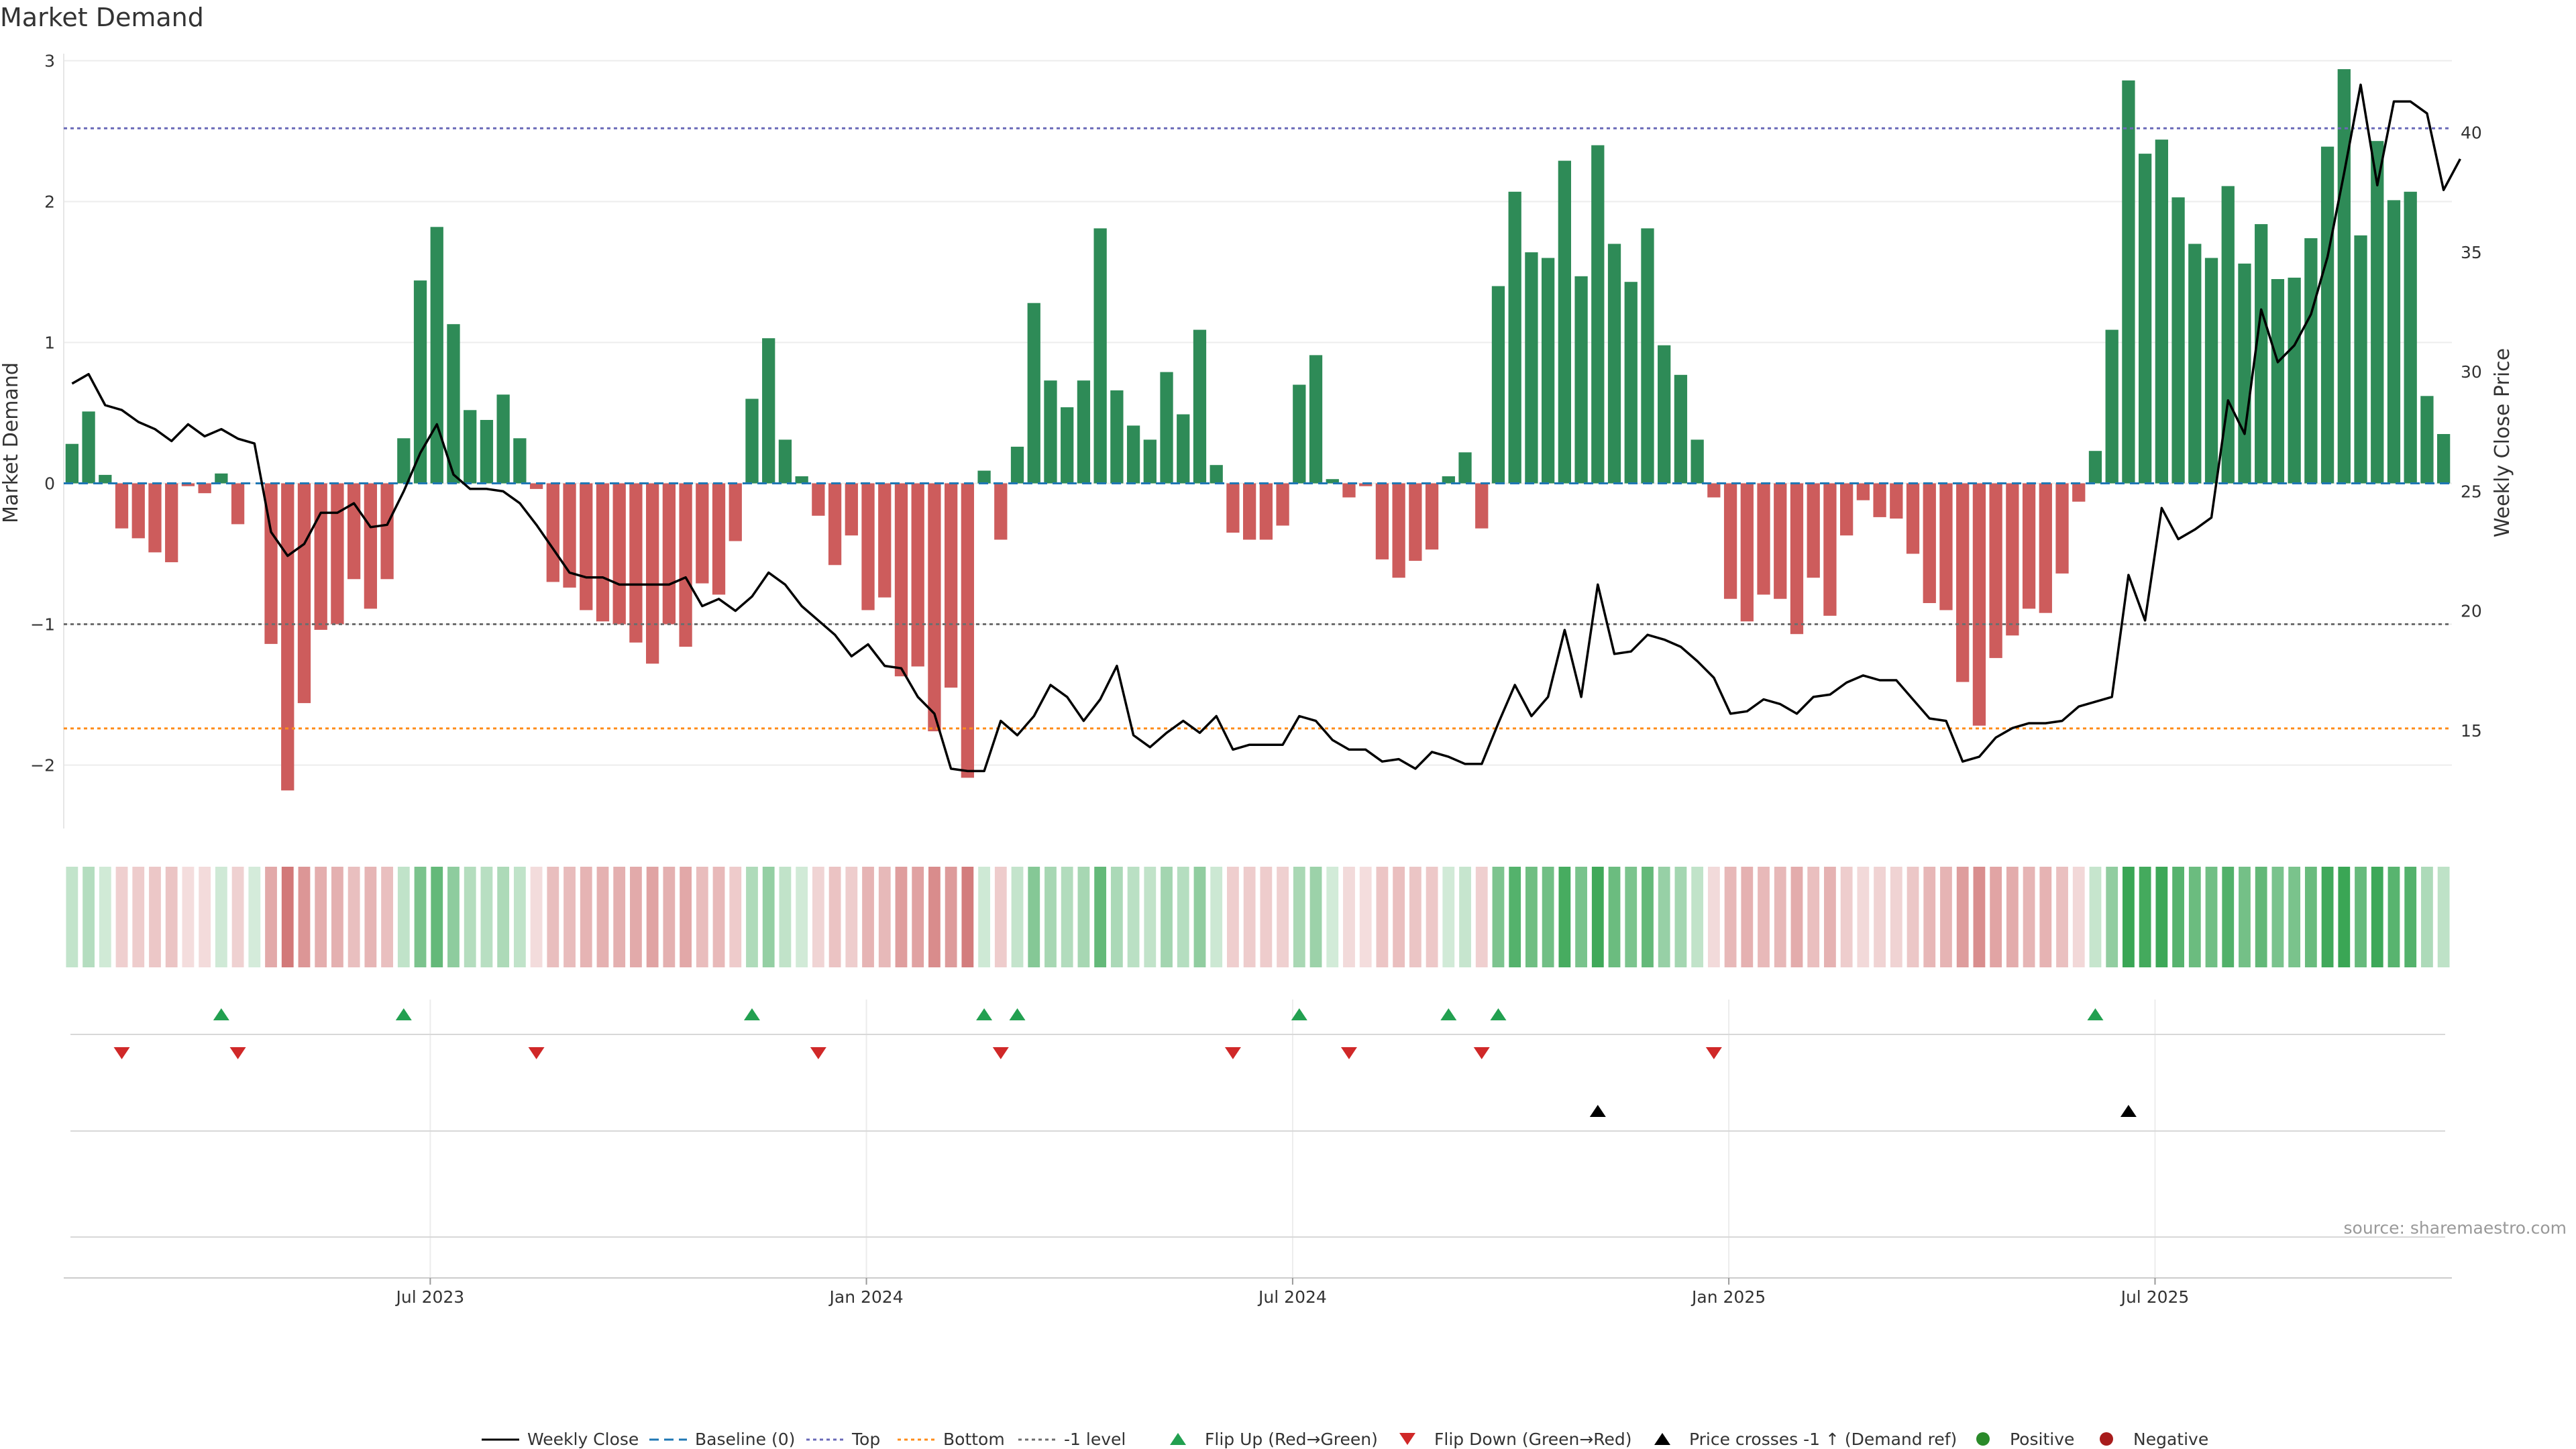 The width and height of the screenshot is (2576, 1449). I want to click on x-axis-tick-label: Jan 2025, so click(1728, 1297).